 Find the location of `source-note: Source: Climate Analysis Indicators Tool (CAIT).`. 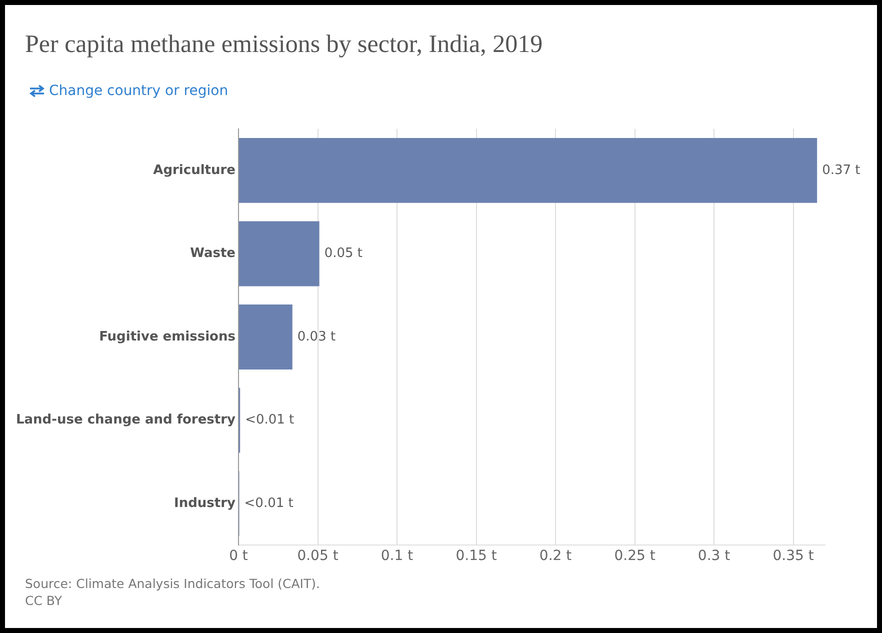

source-note: Source: Climate Analysis Indicators Tool (CAIT). is located at coordinates (172, 583).